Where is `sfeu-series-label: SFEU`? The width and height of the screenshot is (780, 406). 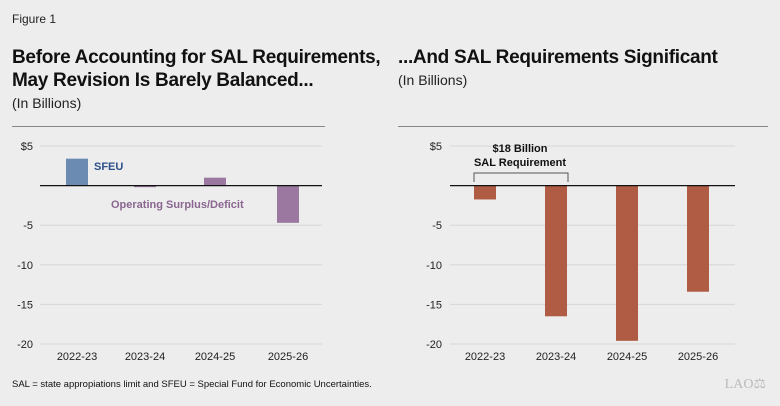 sfeu-series-label: SFEU is located at coordinates (108, 167).